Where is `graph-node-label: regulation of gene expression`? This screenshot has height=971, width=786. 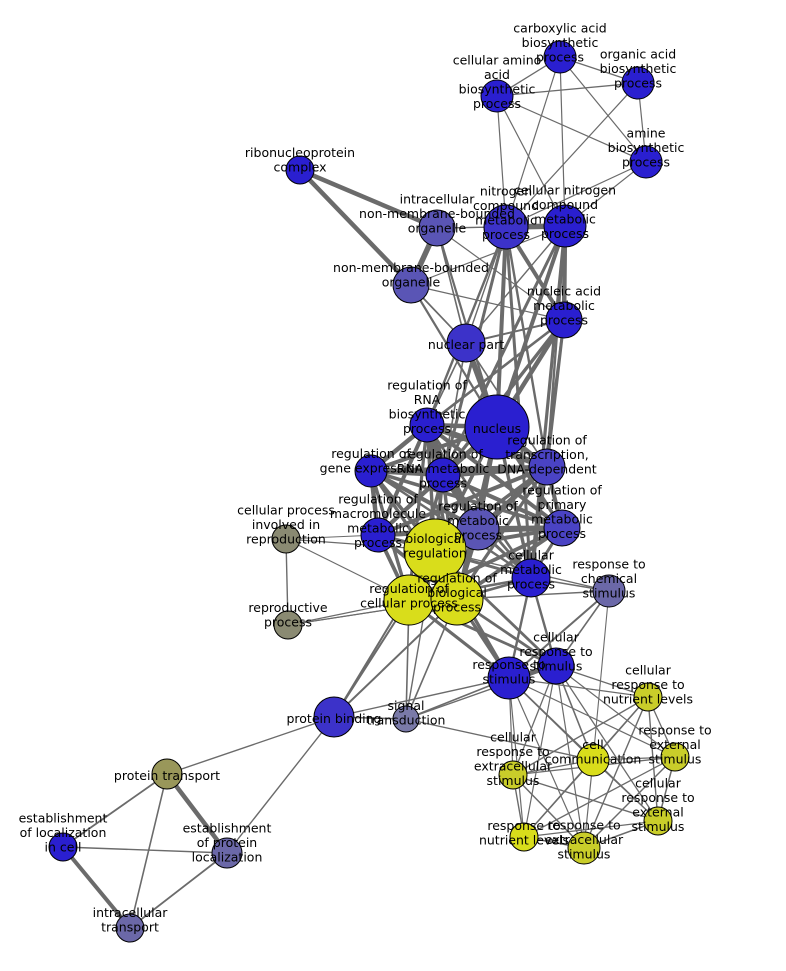
graph-node-label: regulation of gene expression is located at coordinates (371, 460).